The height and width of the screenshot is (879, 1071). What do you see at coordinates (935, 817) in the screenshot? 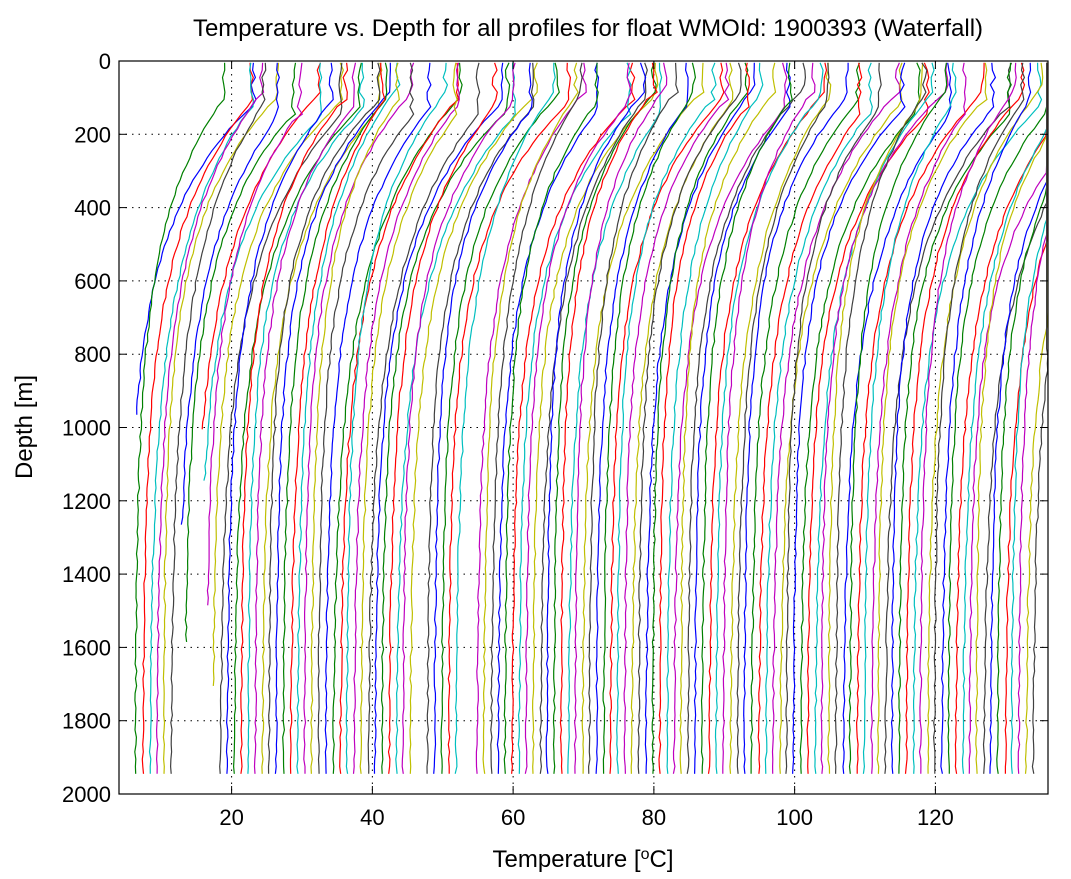
I see `x-tick-label: 120` at bounding box center [935, 817].